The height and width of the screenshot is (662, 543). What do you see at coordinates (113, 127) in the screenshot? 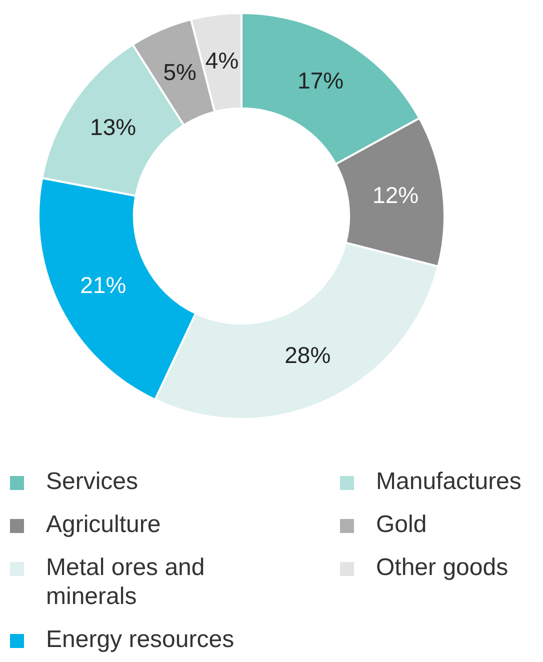
I see `data-label: 13%` at bounding box center [113, 127].